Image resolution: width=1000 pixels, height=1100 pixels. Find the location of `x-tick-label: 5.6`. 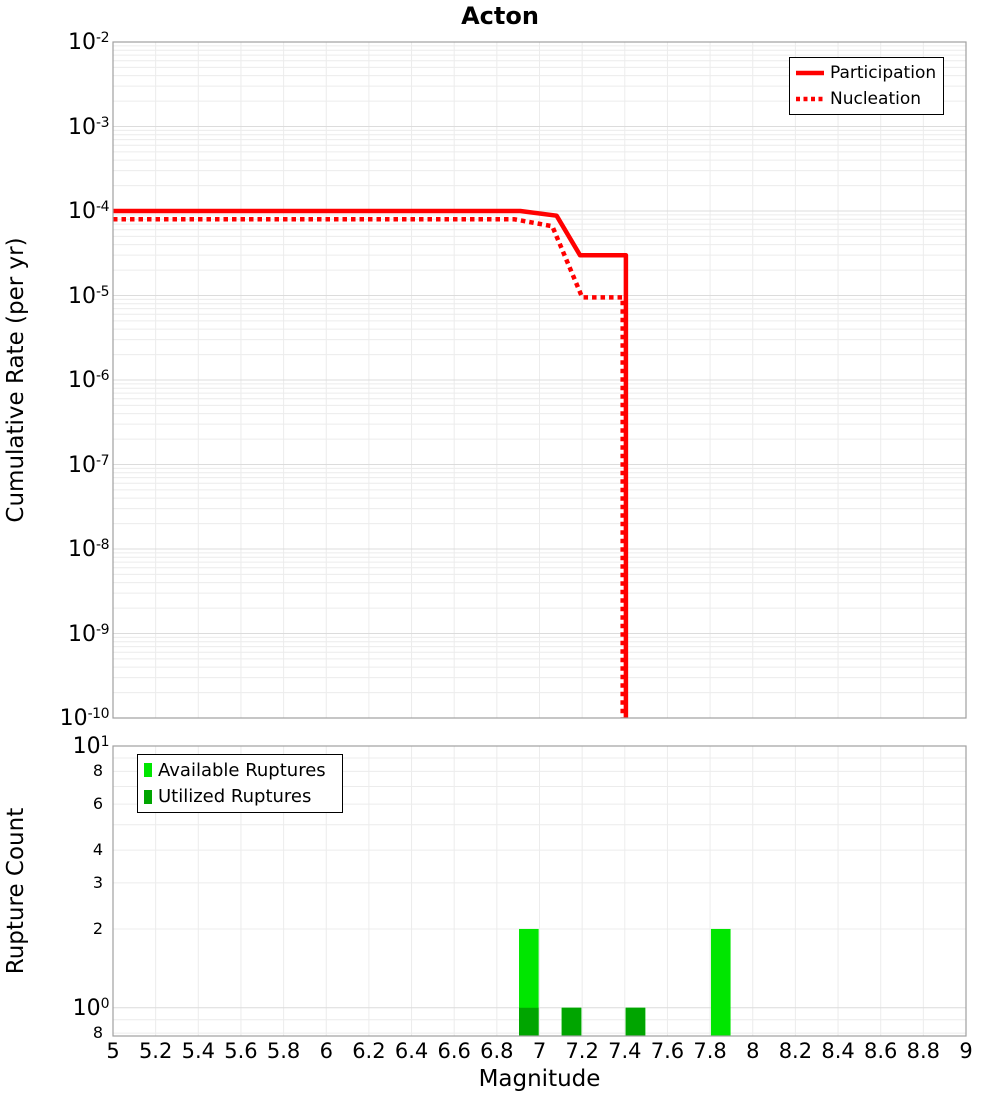

x-tick-label: 5.6 is located at coordinates (241, 1051).